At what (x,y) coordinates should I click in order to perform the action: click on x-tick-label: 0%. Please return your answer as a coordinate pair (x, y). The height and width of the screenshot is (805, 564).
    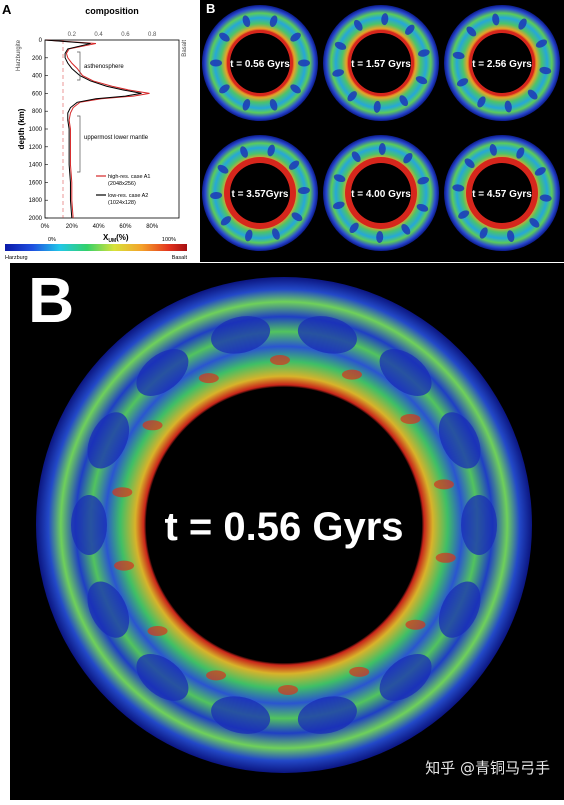
    Looking at the image, I should click on (45, 227).